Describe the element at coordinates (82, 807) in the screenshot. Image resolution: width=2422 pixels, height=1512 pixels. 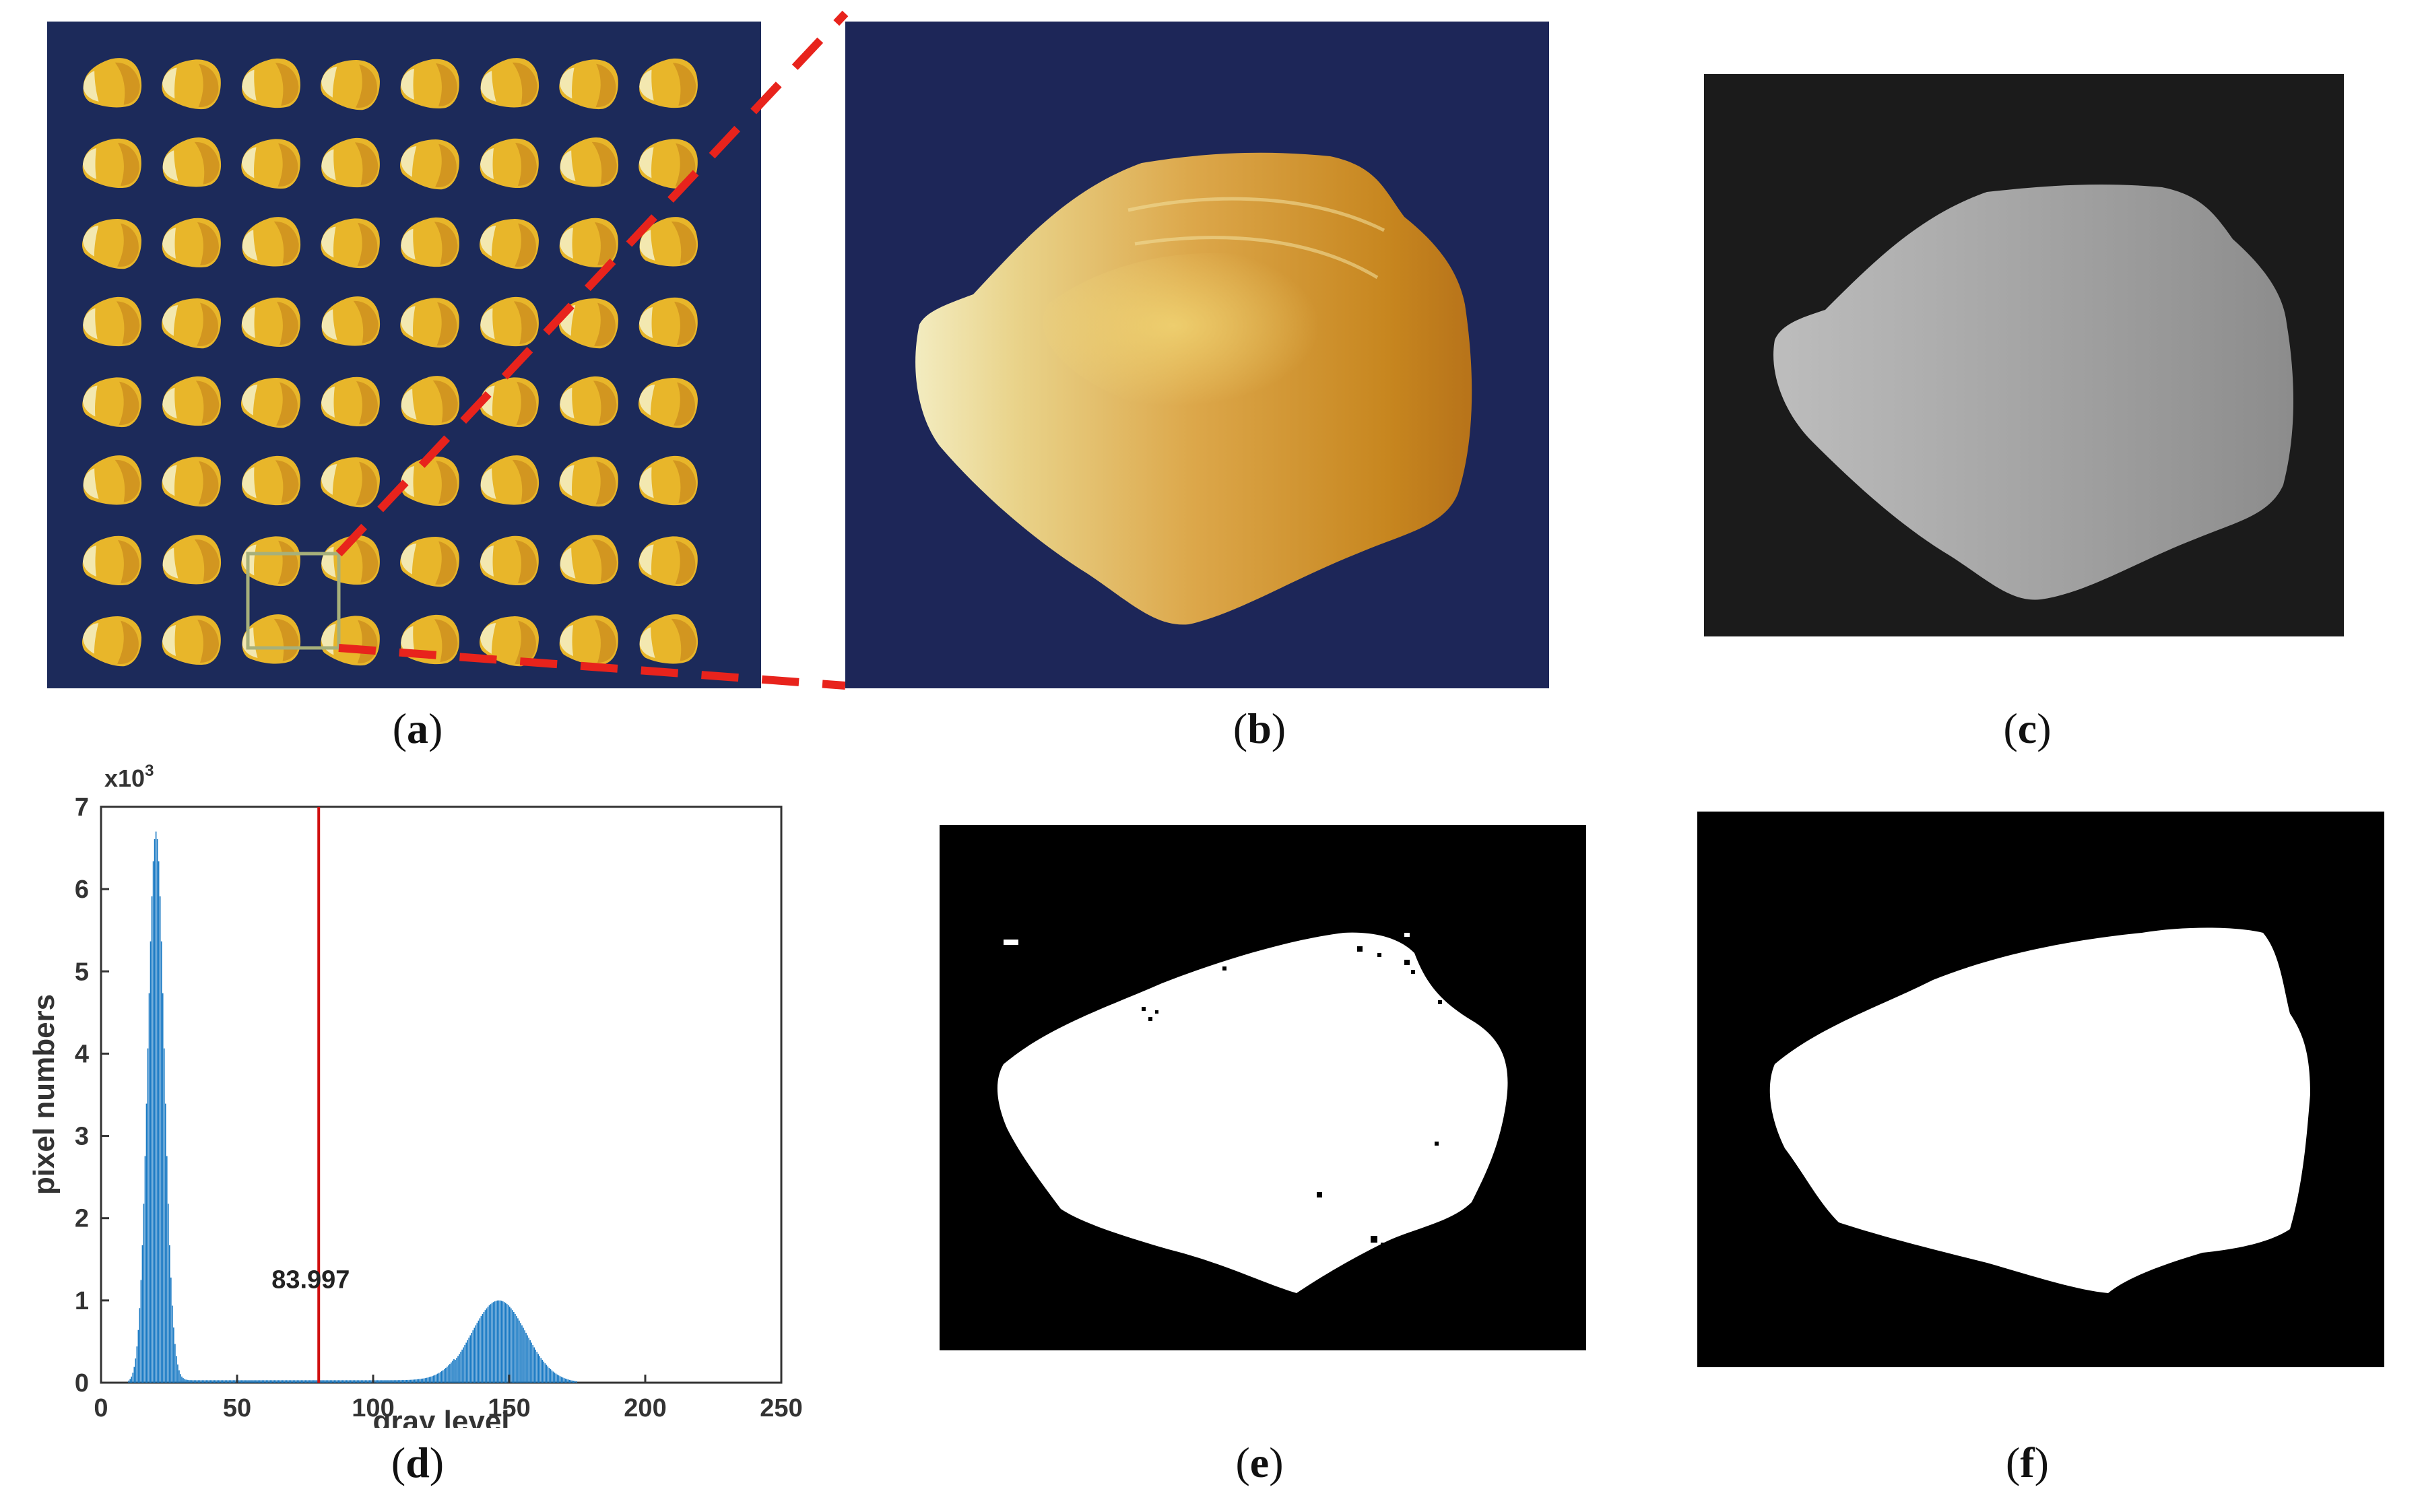
I see `y-tick-label: 7` at that location.